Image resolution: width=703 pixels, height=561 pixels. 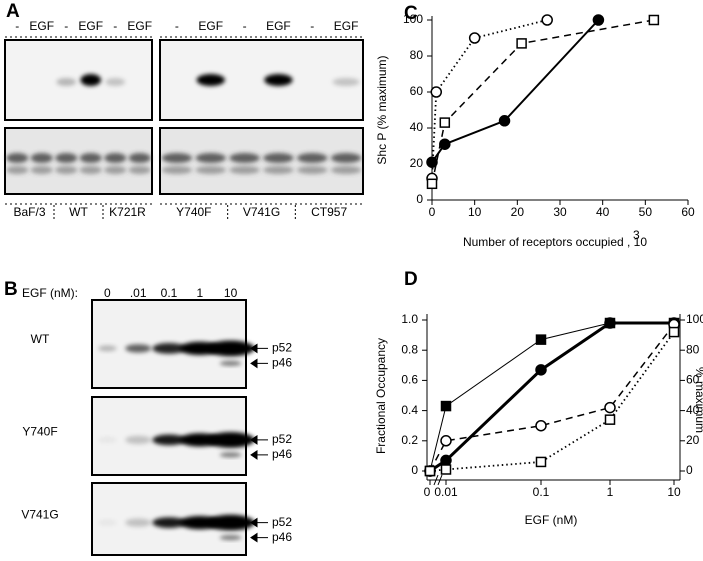 What do you see at coordinates (278, 26) in the screenshot?
I see `lane-label: EGF` at bounding box center [278, 26].